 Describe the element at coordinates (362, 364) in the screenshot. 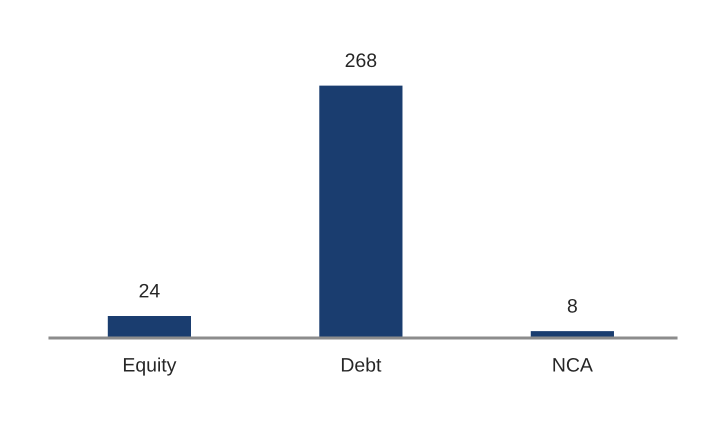

I see `x-tick-label: Debt` at that location.